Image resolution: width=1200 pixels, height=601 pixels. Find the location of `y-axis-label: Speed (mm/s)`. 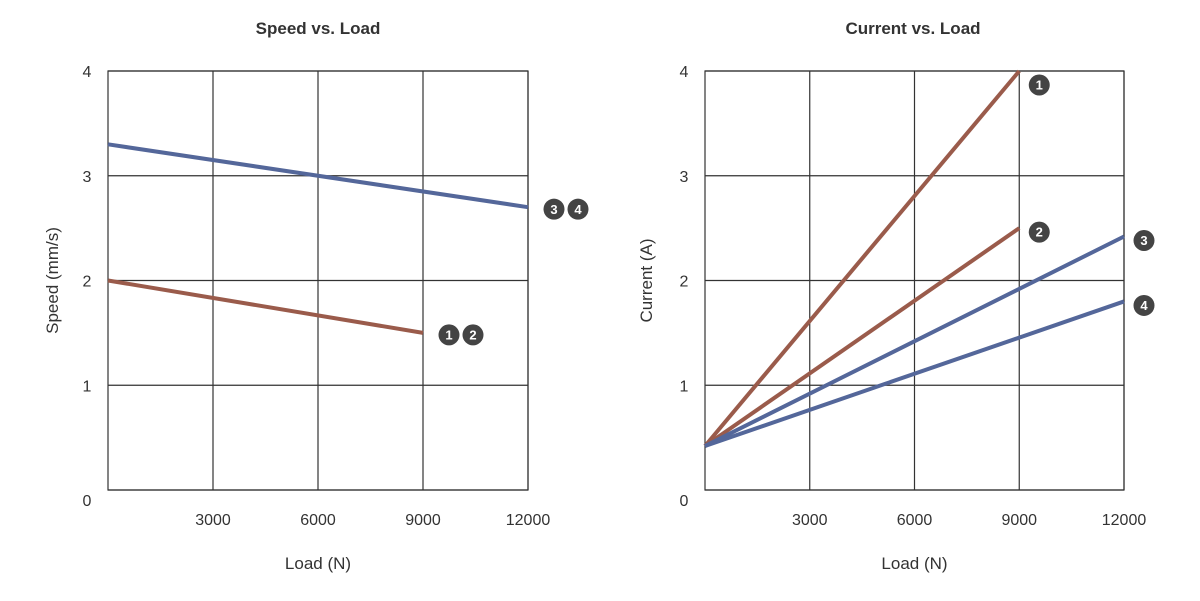

y-axis-label: Speed (mm/s) is located at coordinates (52, 280).